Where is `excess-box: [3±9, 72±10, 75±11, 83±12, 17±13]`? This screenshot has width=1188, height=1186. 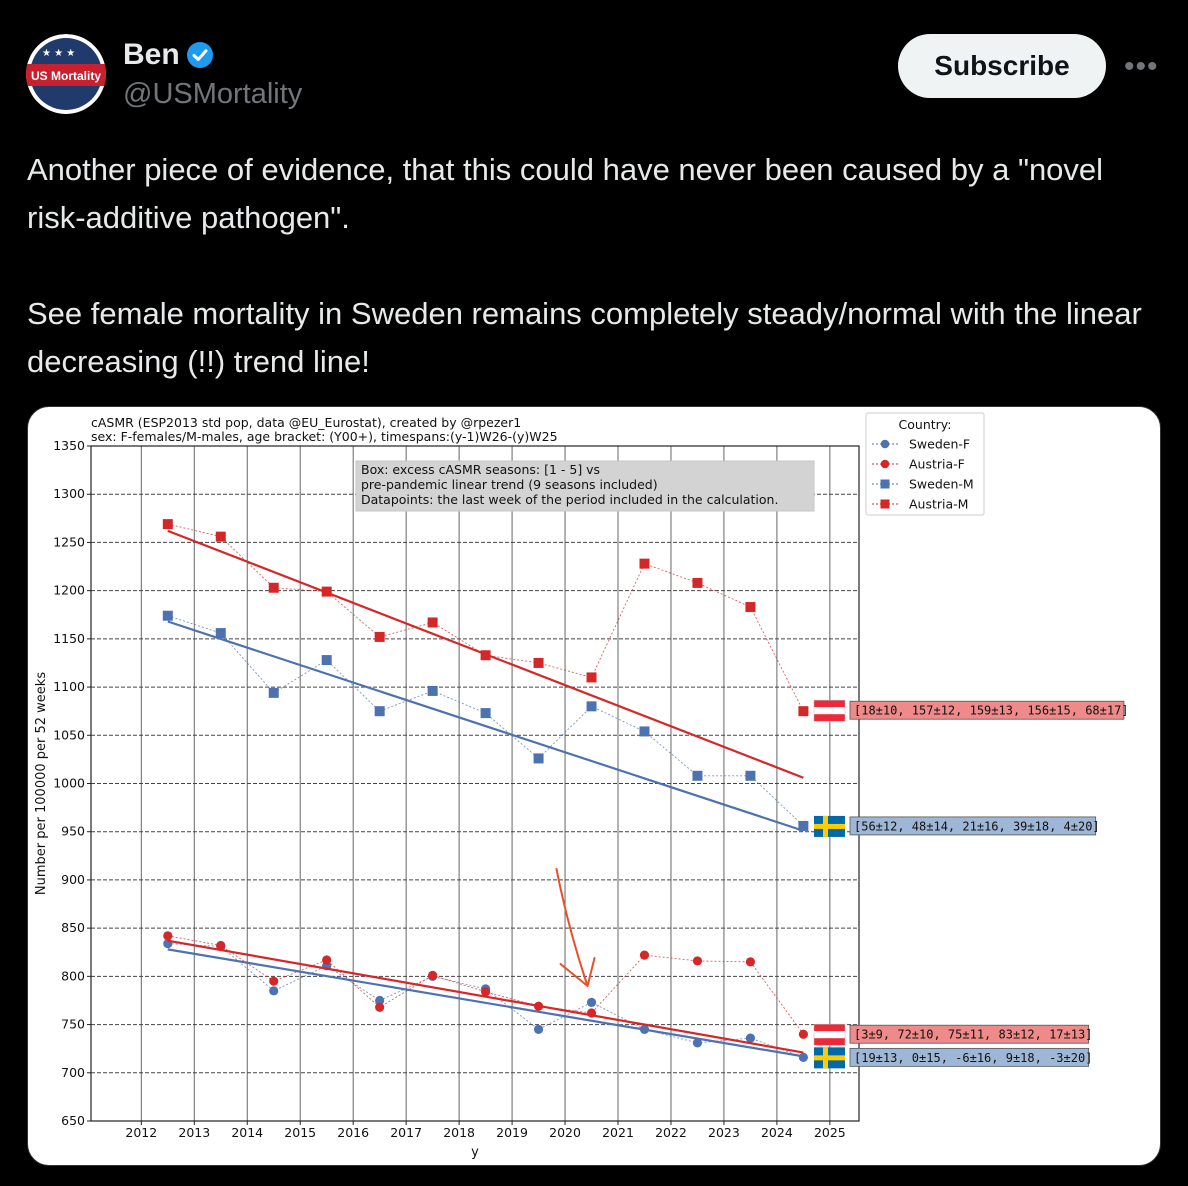 excess-box: [3±9, 72±10, 75±11, 83±12, 17±13] is located at coordinates (970, 1034).